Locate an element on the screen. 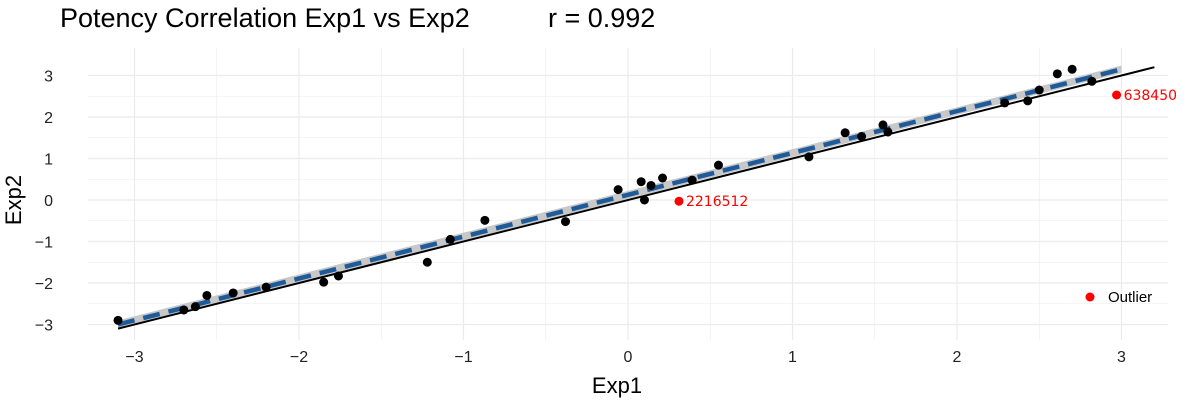  y-tick-label: 3 is located at coordinates (48, 77).